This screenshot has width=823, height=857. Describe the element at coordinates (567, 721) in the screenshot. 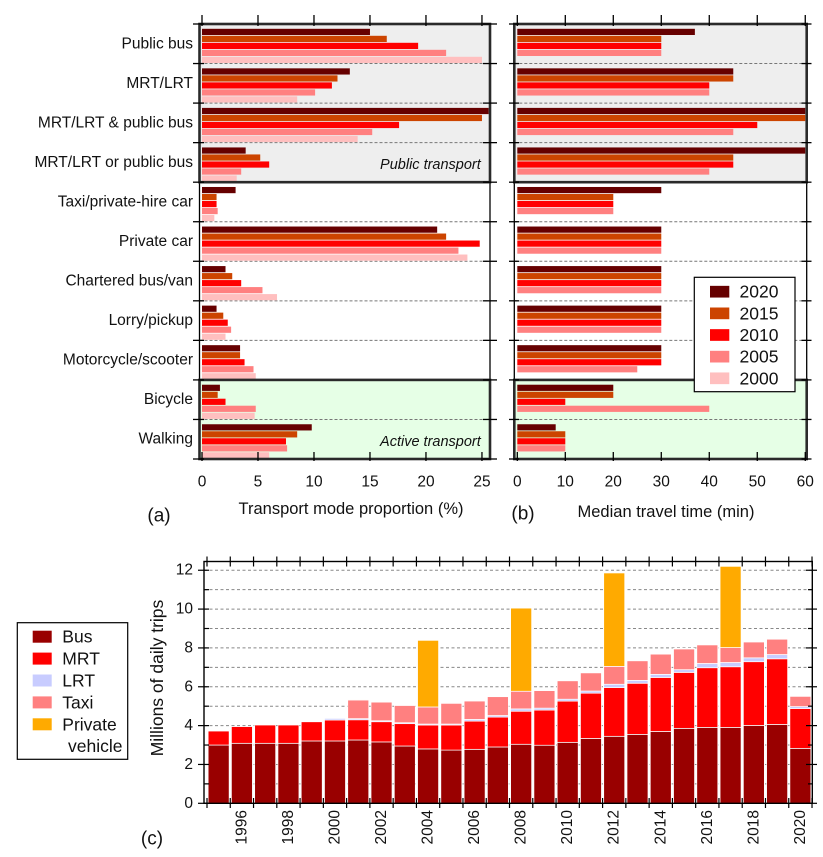

I see `bar-segment-2010-mrt` at that location.